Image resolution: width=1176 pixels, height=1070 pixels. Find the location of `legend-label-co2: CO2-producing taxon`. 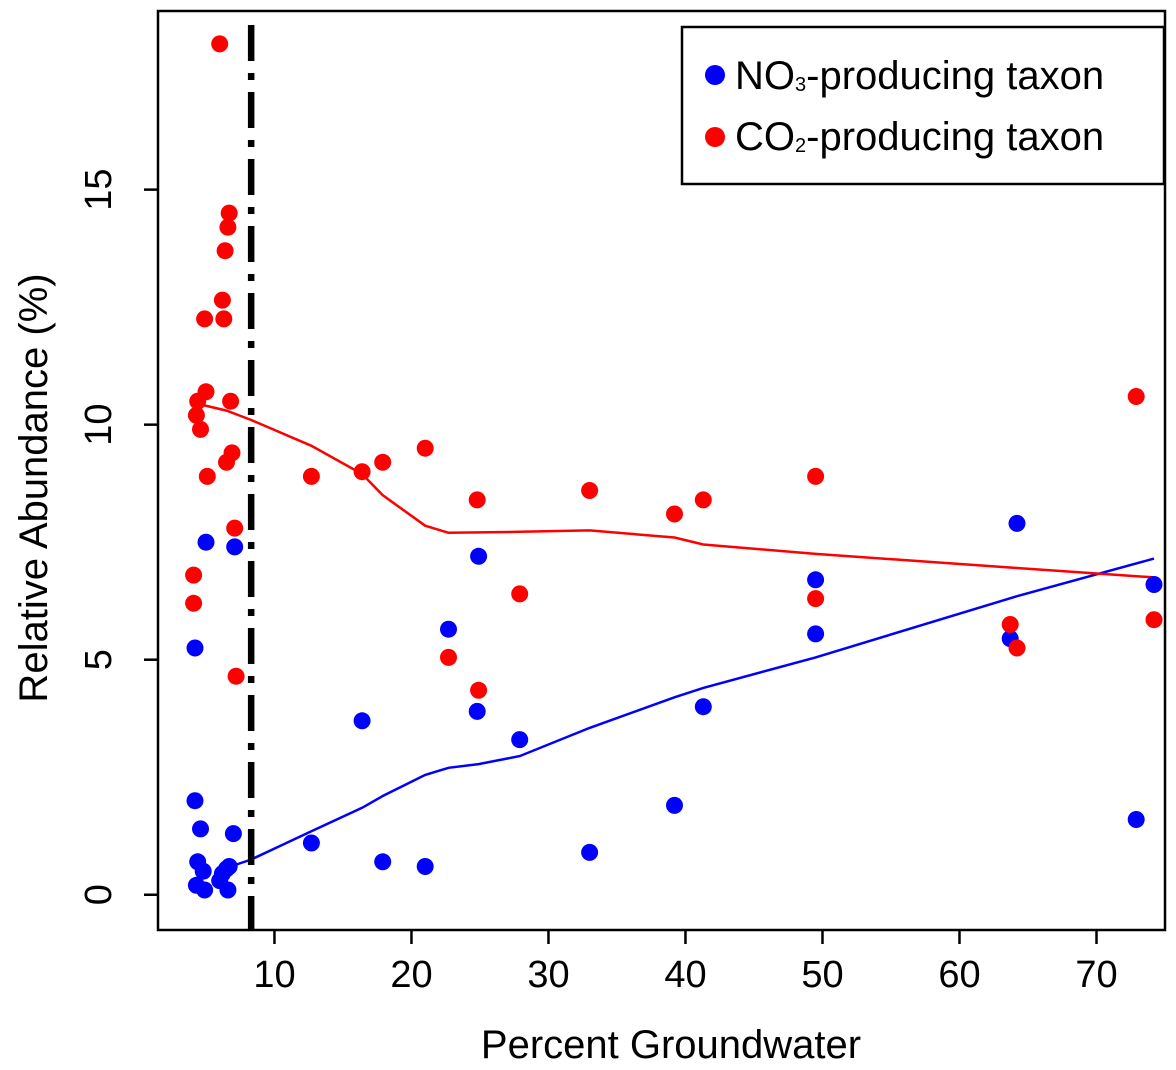

legend-label-co2: CO2-producing taxon is located at coordinates (919, 137).